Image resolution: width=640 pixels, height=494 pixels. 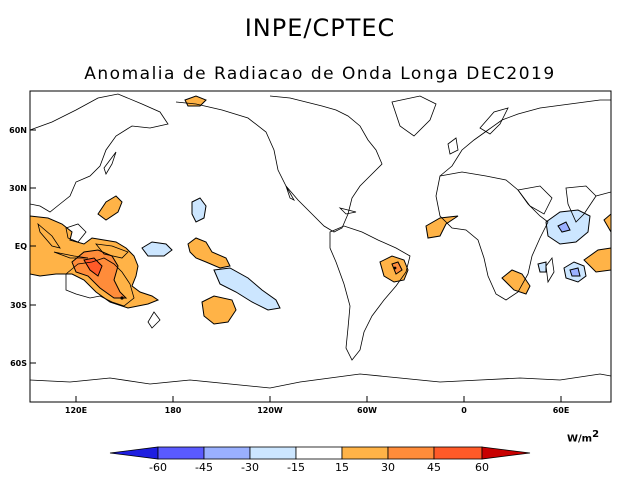 I want to click on lat-label-60s: 60S, so click(x=18, y=363).